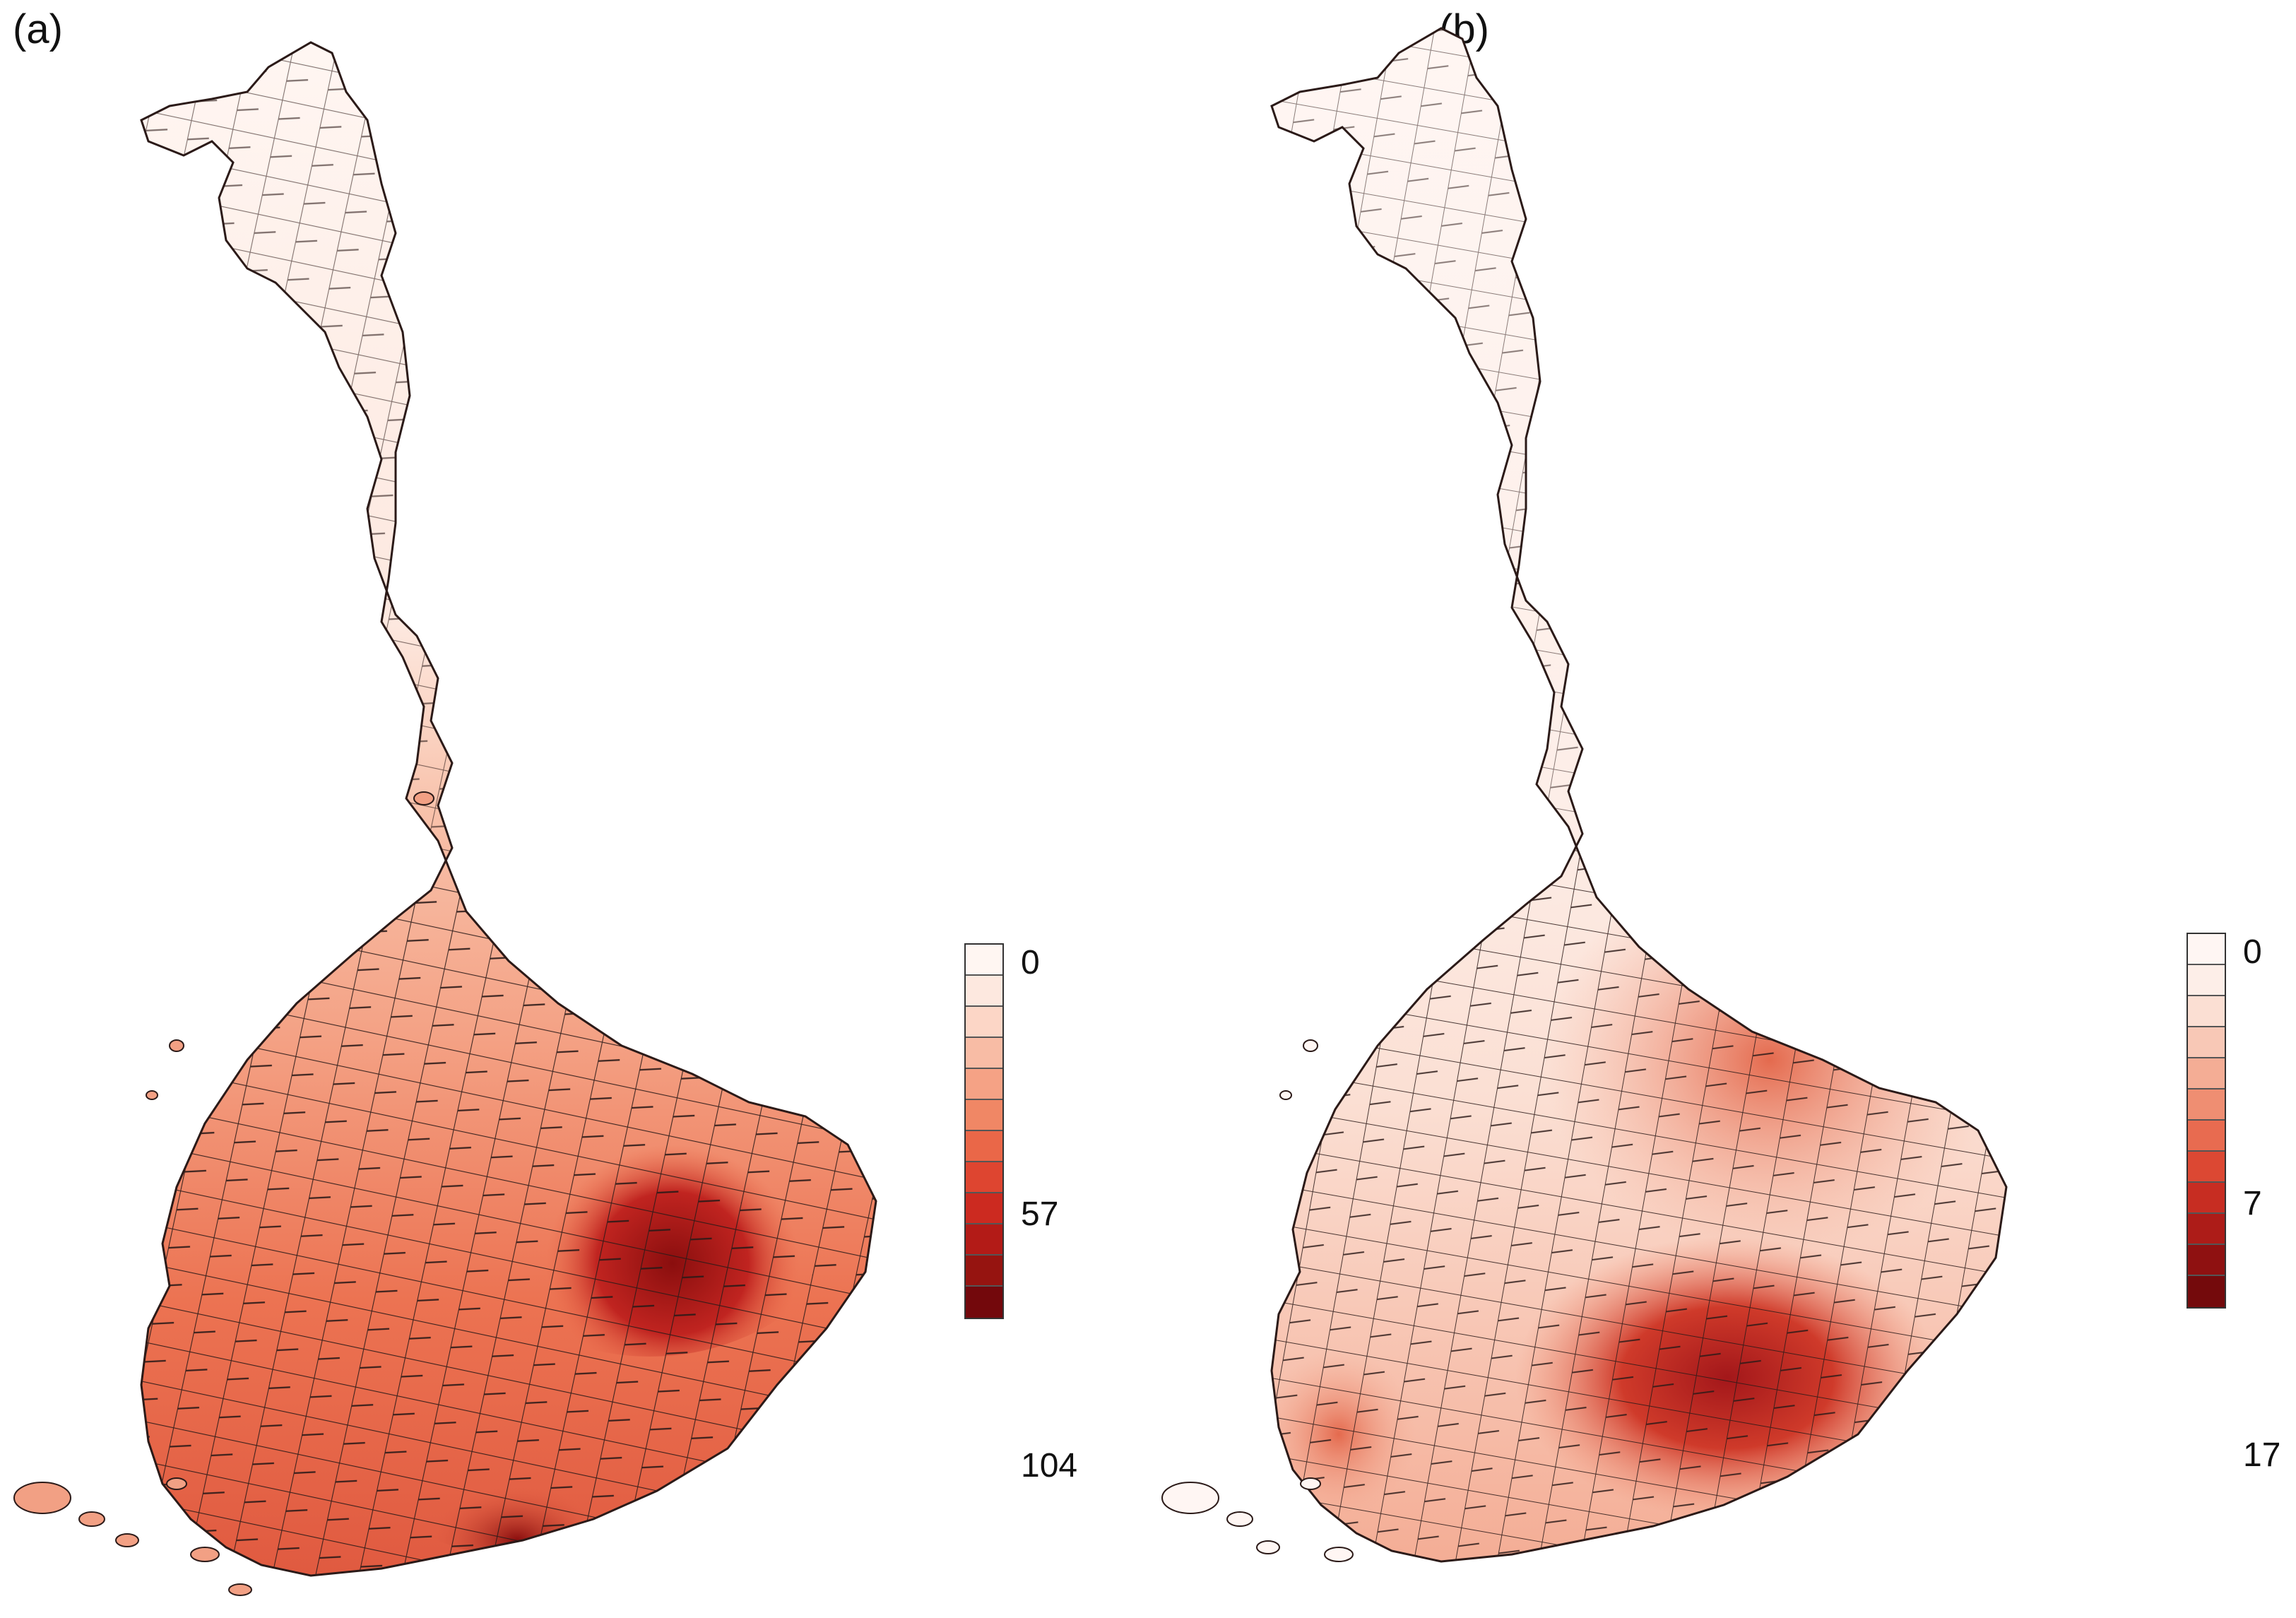 The height and width of the screenshot is (1618, 2296). I want to click on panel-label: (a), so click(38, 29).